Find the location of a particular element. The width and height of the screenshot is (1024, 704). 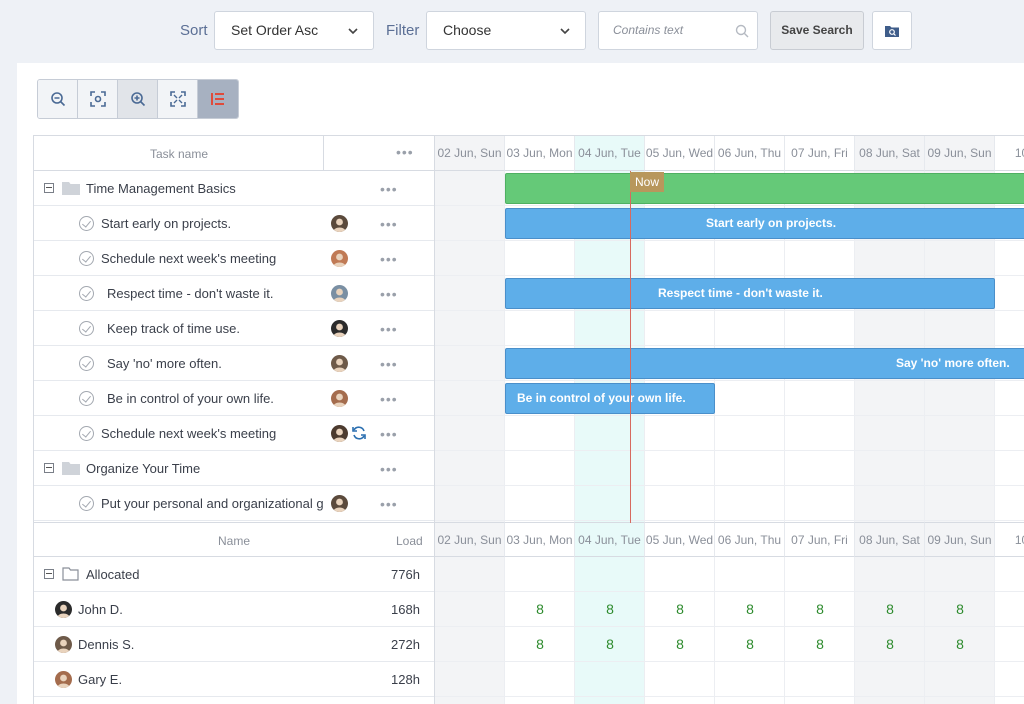

resource-group-row: Allocated 776h is located at coordinates (234, 574).